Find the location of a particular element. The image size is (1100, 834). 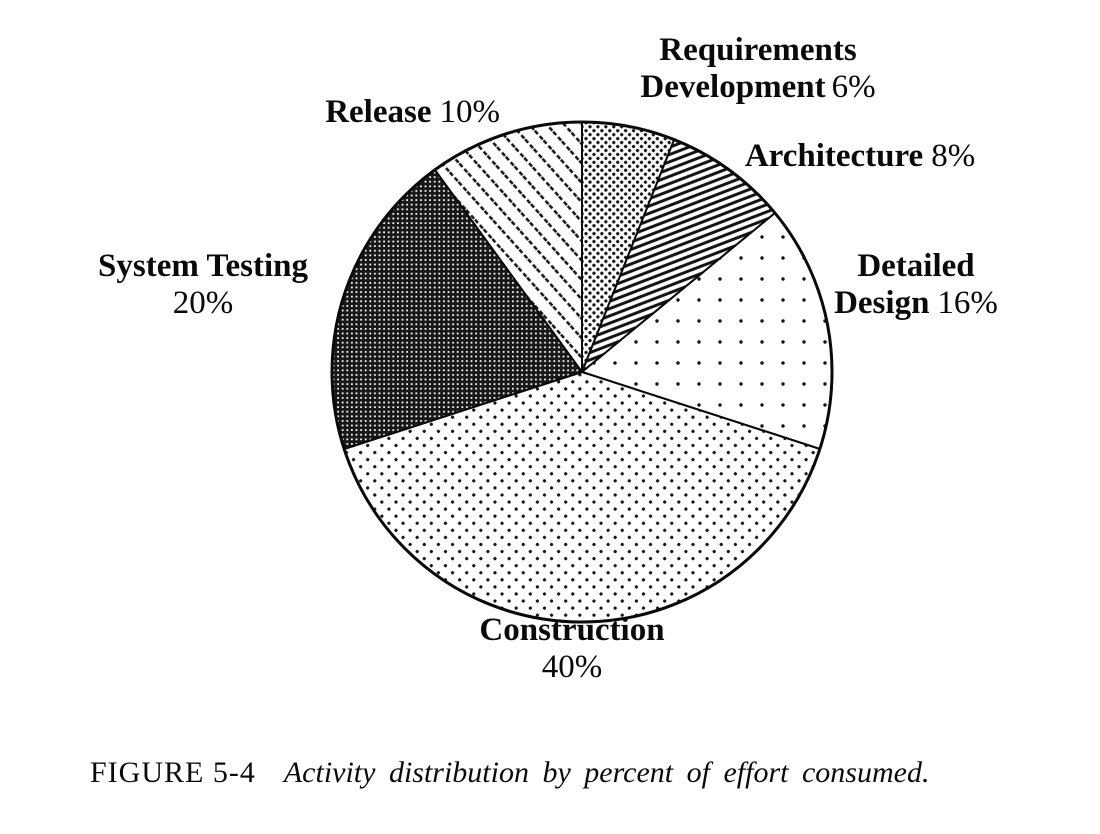

label-percent: 8% is located at coordinates (953, 156).